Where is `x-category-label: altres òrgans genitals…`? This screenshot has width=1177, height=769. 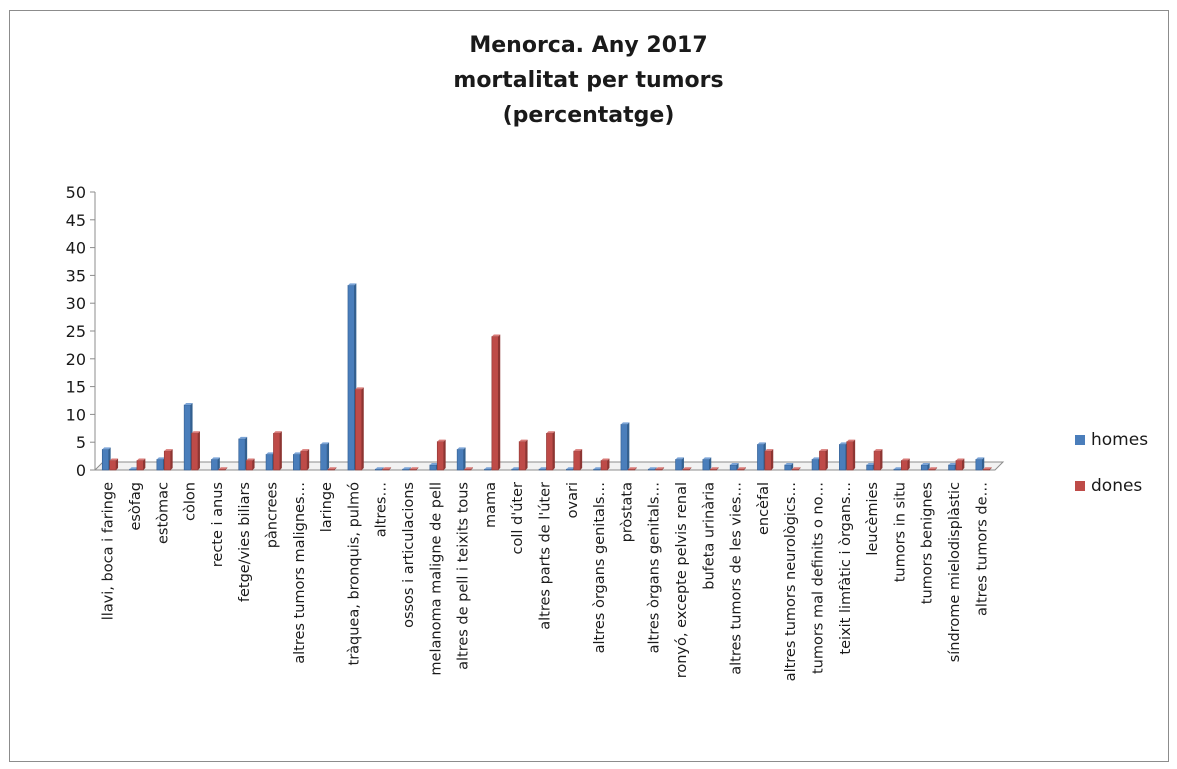
x-category-label: altres òrgans genitals… is located at coordinates (600, 567).